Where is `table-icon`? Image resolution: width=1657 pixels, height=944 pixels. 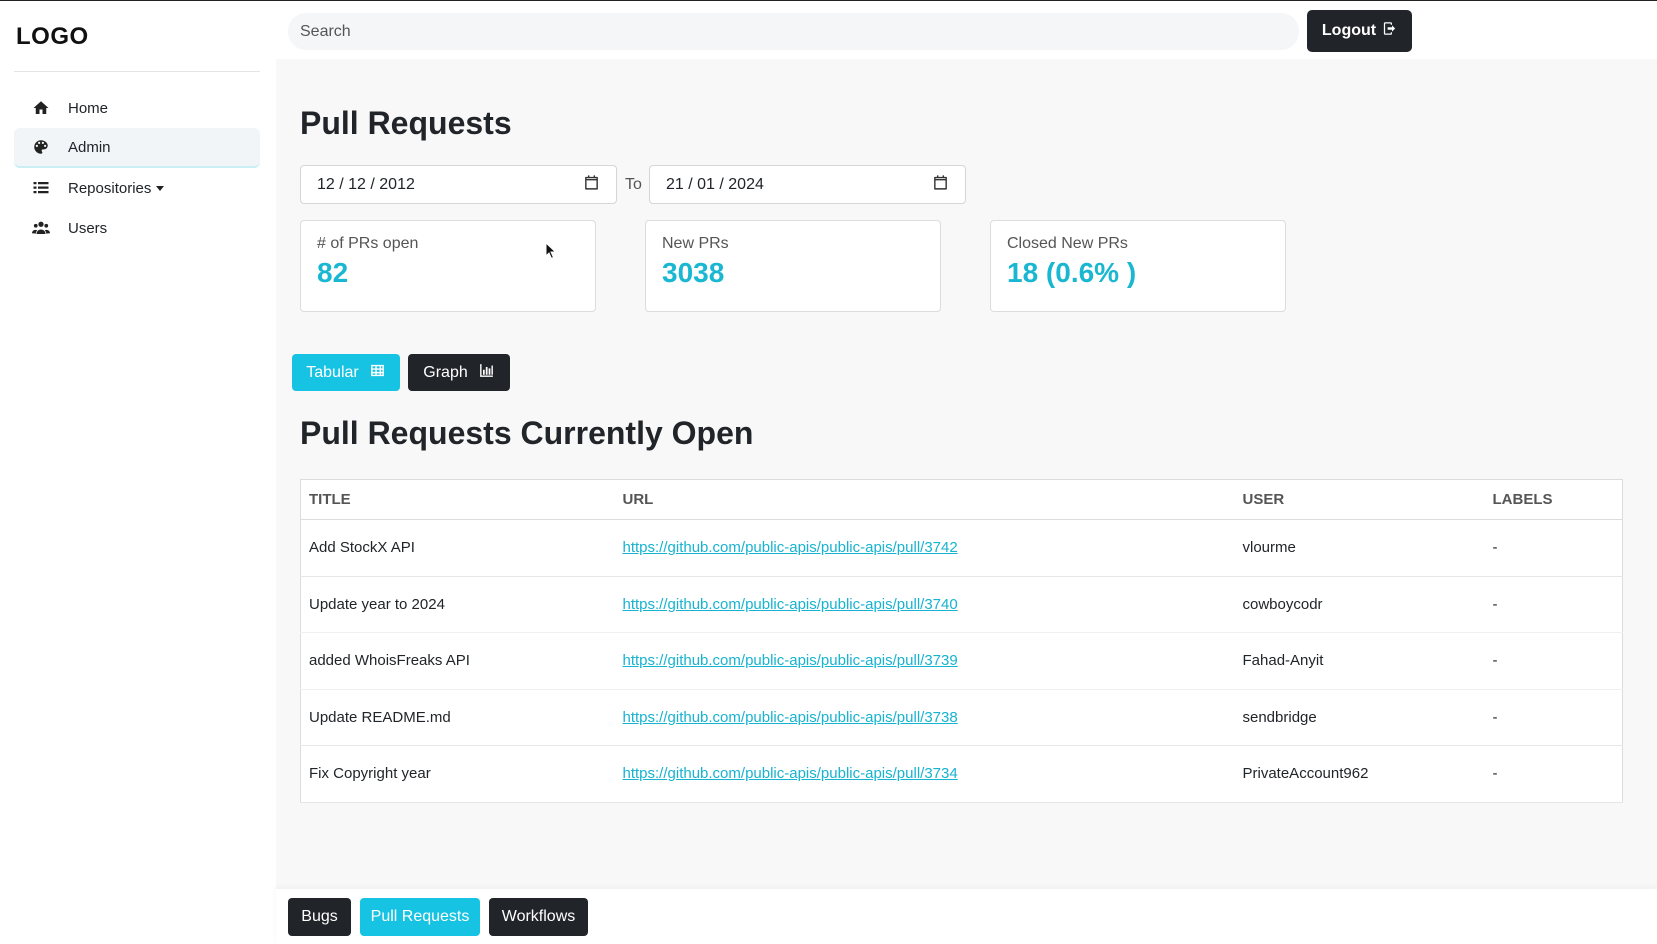
table-icon is located at coordinates (377, 373).